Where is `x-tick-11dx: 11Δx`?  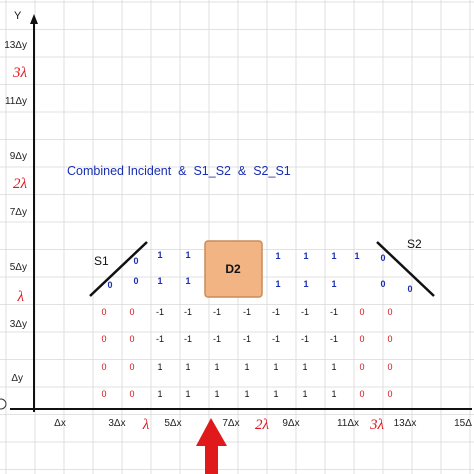 x-tick-11dx: 11Δx is located at coordinates (348, 423).